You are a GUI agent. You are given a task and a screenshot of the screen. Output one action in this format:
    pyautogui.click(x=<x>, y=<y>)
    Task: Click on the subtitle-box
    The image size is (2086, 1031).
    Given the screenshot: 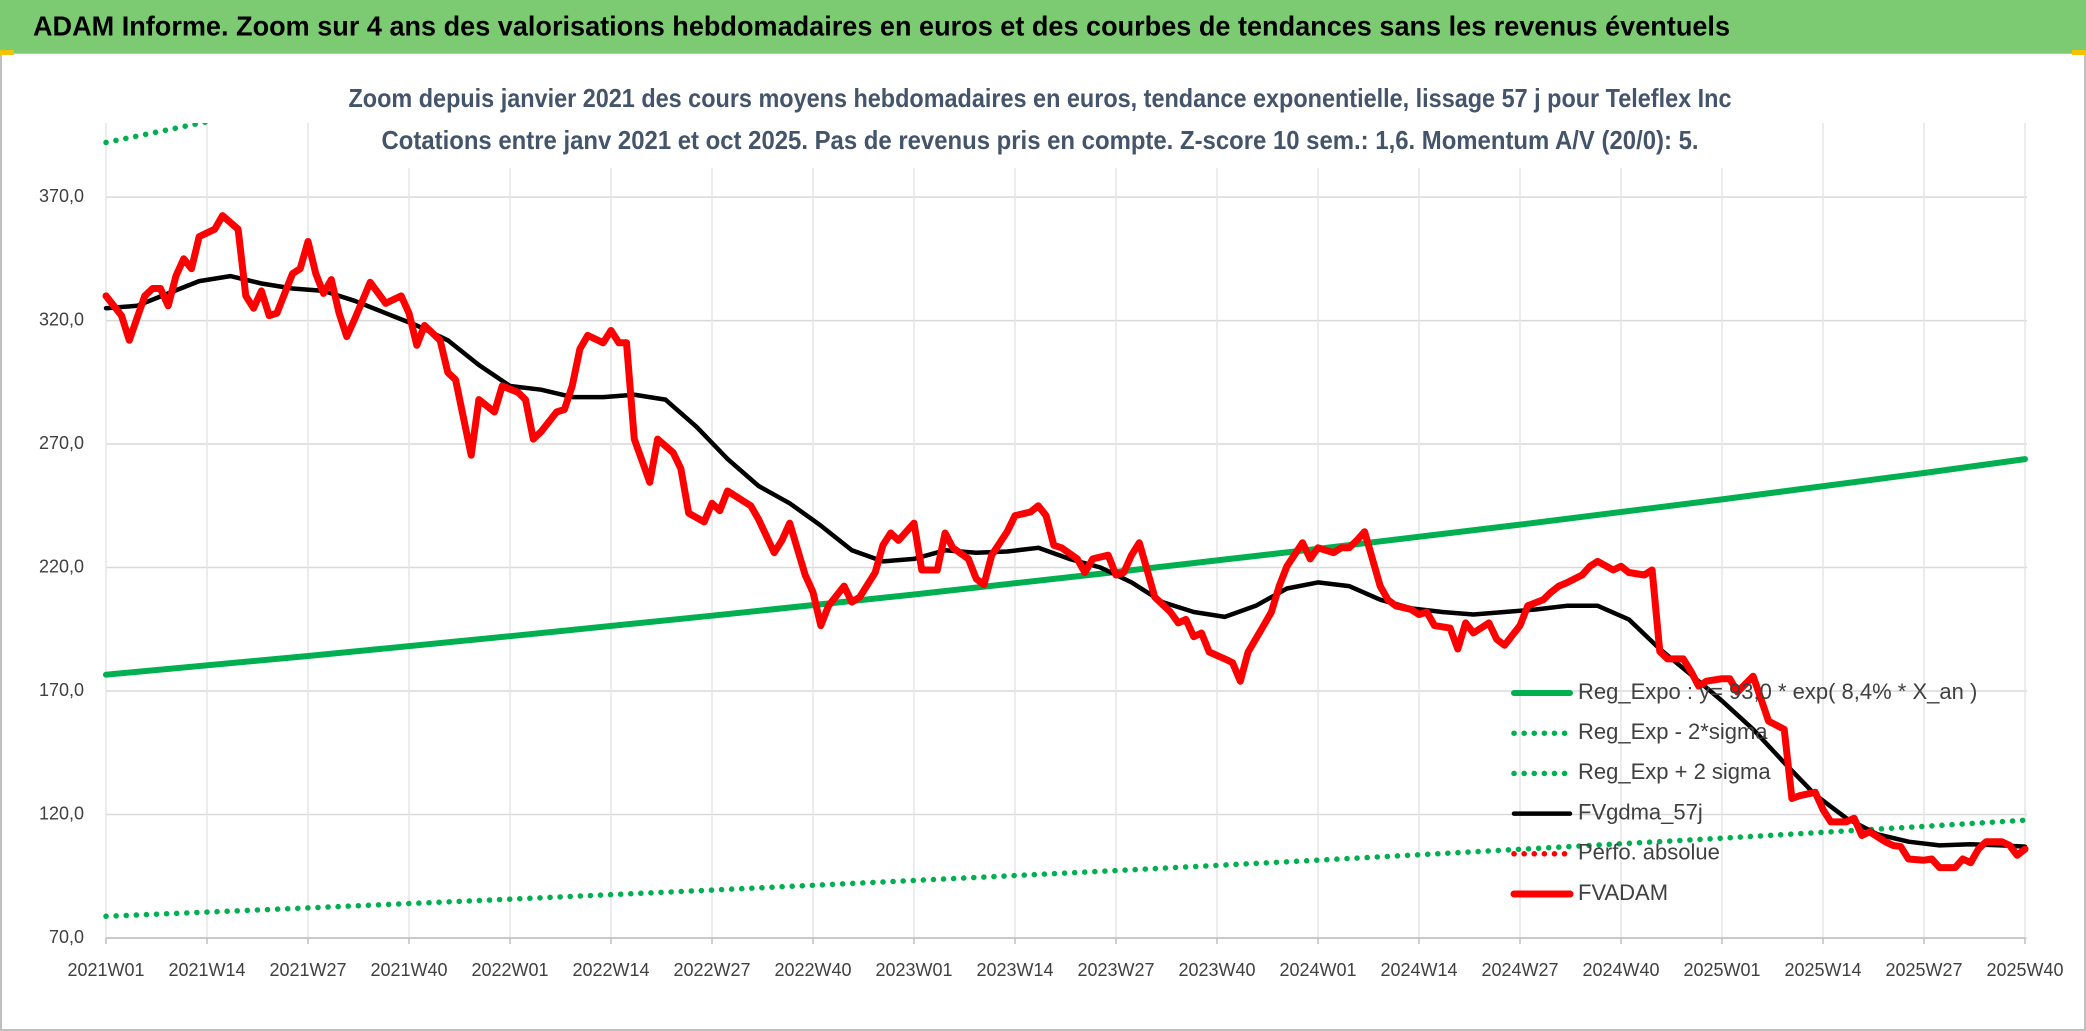 What is the action you would take?
    pyautogui.click(x=1040, y=123)
    